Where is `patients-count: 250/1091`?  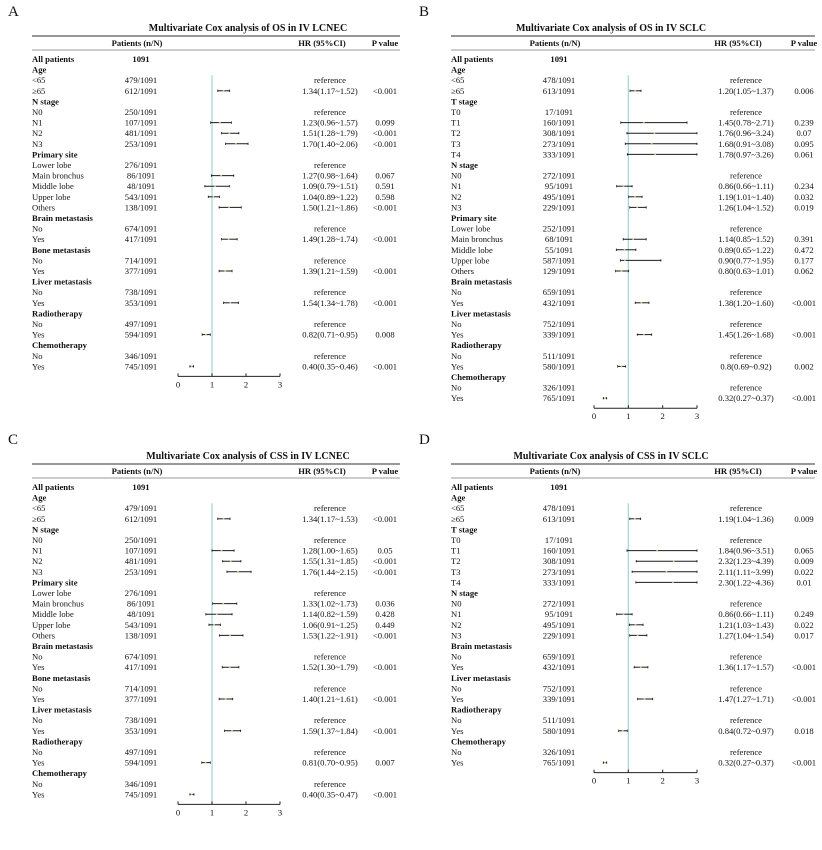
patients-count: 250/1091 is located at coordinates (141, 112).